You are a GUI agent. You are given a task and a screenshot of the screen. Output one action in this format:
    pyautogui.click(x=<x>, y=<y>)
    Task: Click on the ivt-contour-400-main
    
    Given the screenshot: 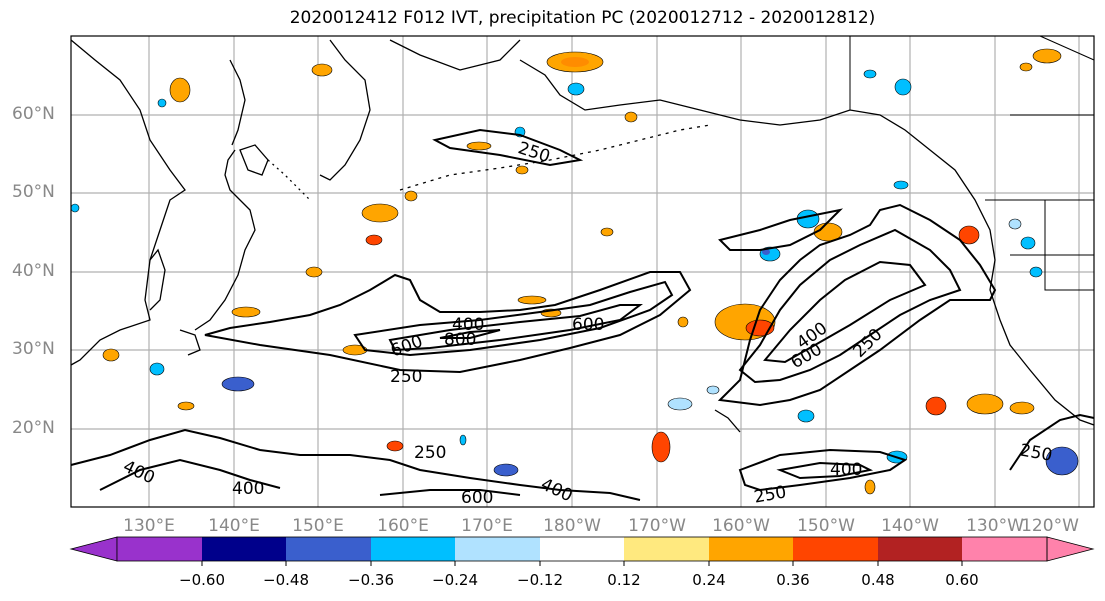 What is the action you would take?
    pyautogui.click(x=513, y=318)
    